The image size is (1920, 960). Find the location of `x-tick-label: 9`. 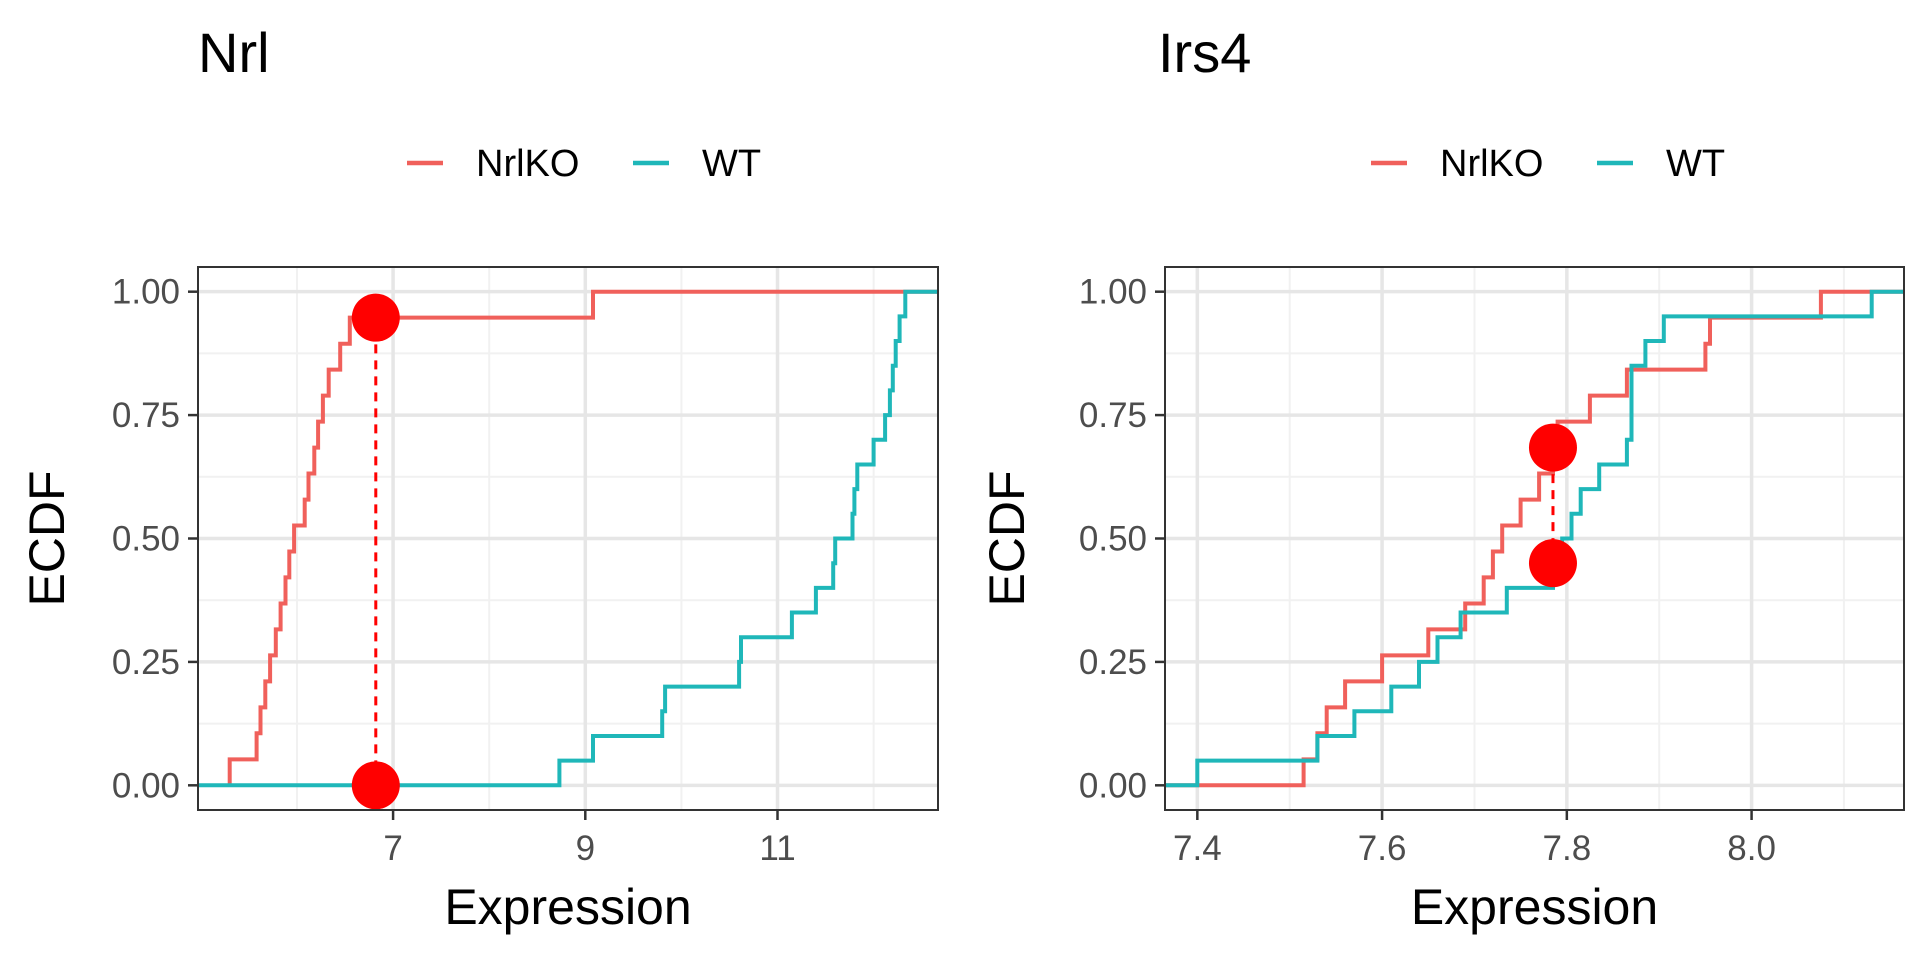

x-tick-label: 9 is located at coordinates (585, 848).